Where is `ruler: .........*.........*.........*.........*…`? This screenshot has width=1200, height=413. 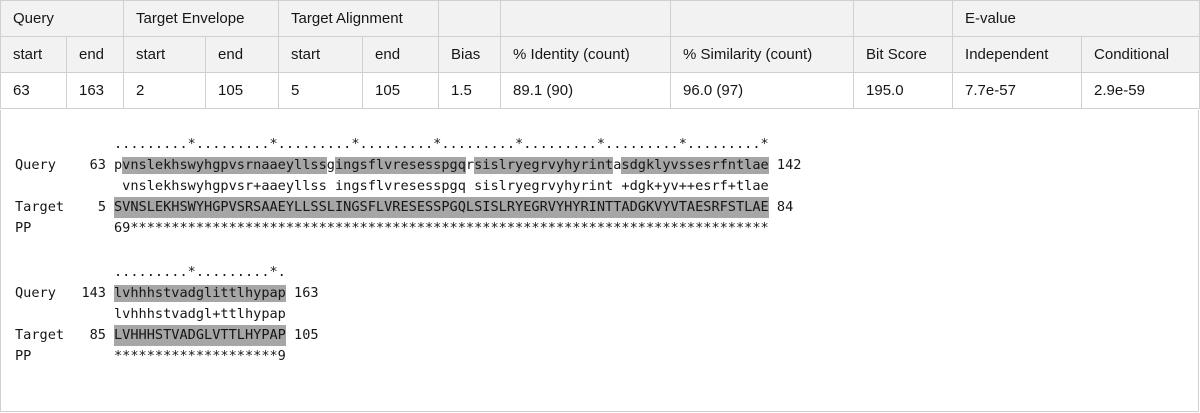
ruler: .........*.........*.........*.........*… is located at coordinates (441, 144).